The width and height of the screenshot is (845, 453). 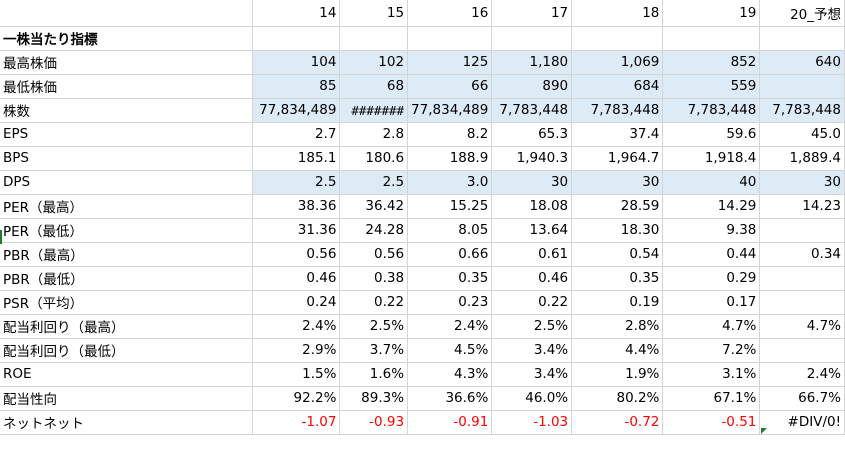 I want to click on row-label: 最高株価, so click(x=126, y=62).